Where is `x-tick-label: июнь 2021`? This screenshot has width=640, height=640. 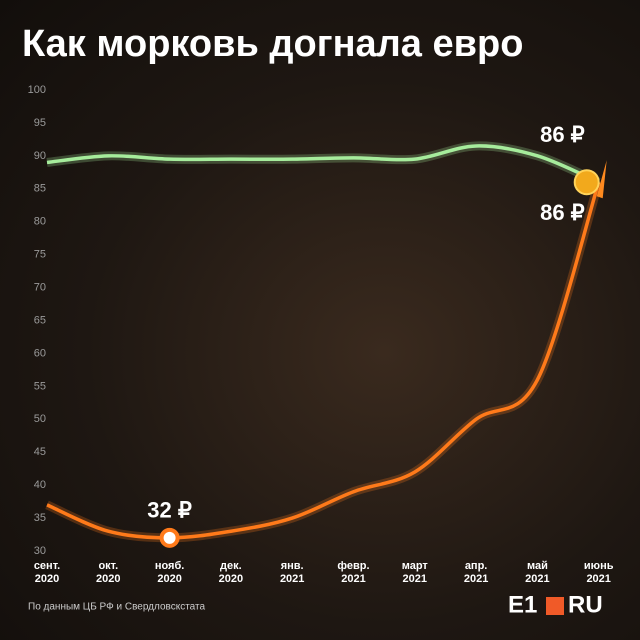 x-tick-label: июнь 2021 is located at coordinates (598, 572).